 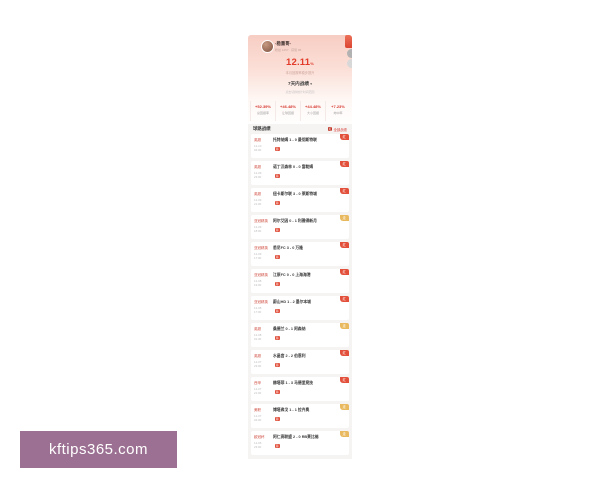 I want to click on period-selector-label: 7天内战绩, so click(x=298, y=83).